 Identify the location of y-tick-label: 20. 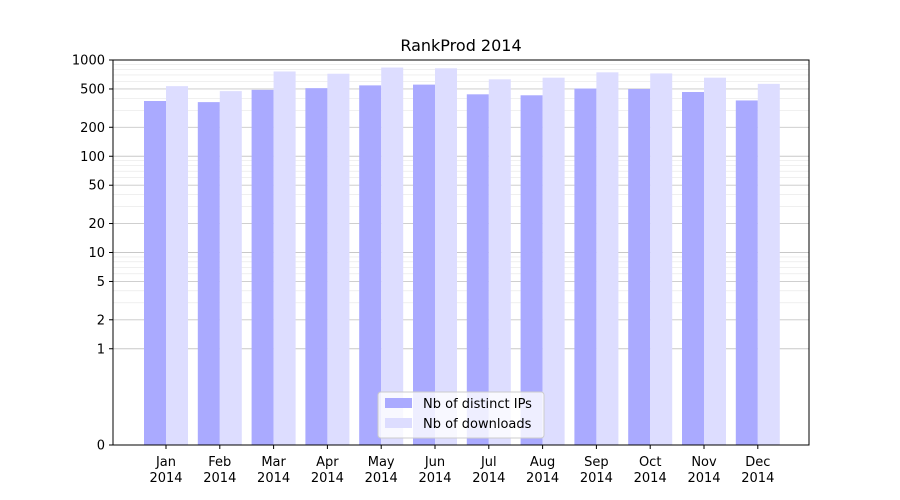
(96, 224).